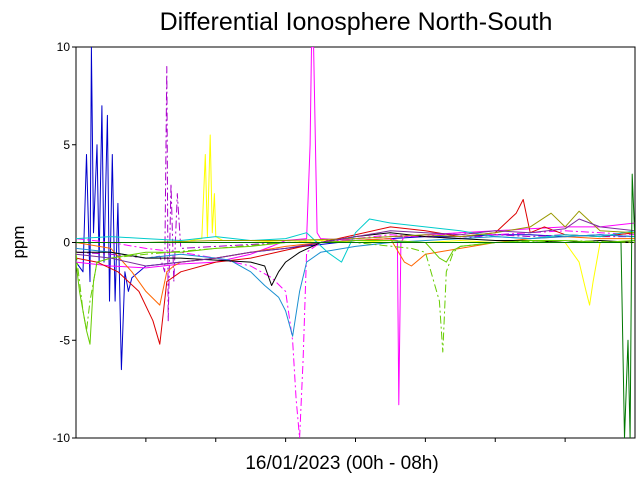 The width and height of the screenshot is (640, 480). Describe the element at coordinates (18, 241) in the screenshot. I see `y-axis-label: ppm` at that location.